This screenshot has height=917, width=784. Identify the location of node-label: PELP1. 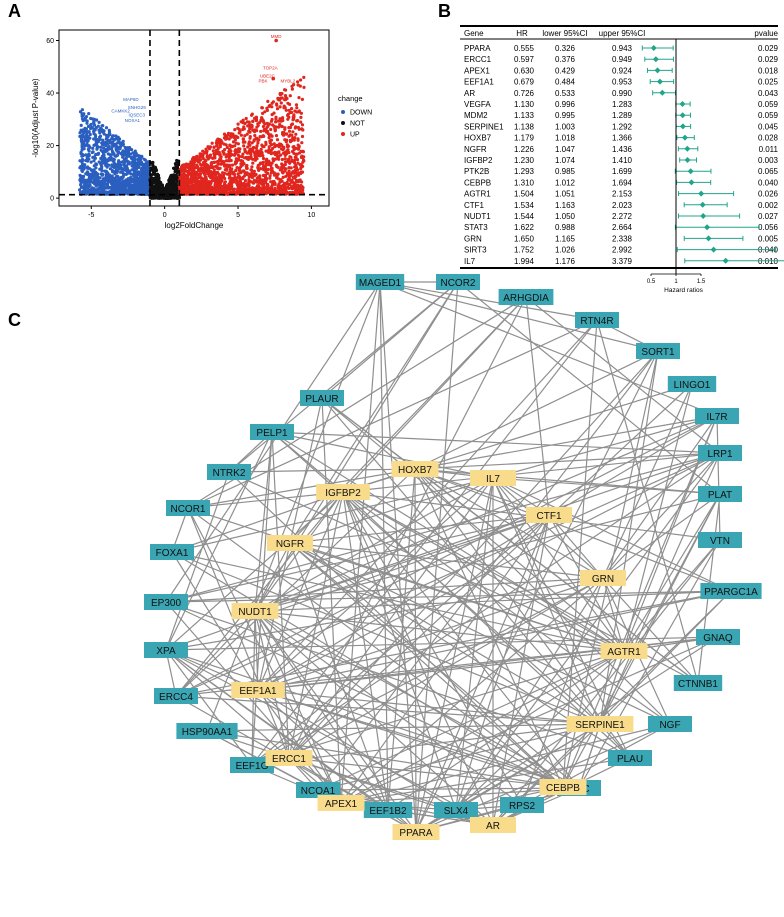
(272, 433).